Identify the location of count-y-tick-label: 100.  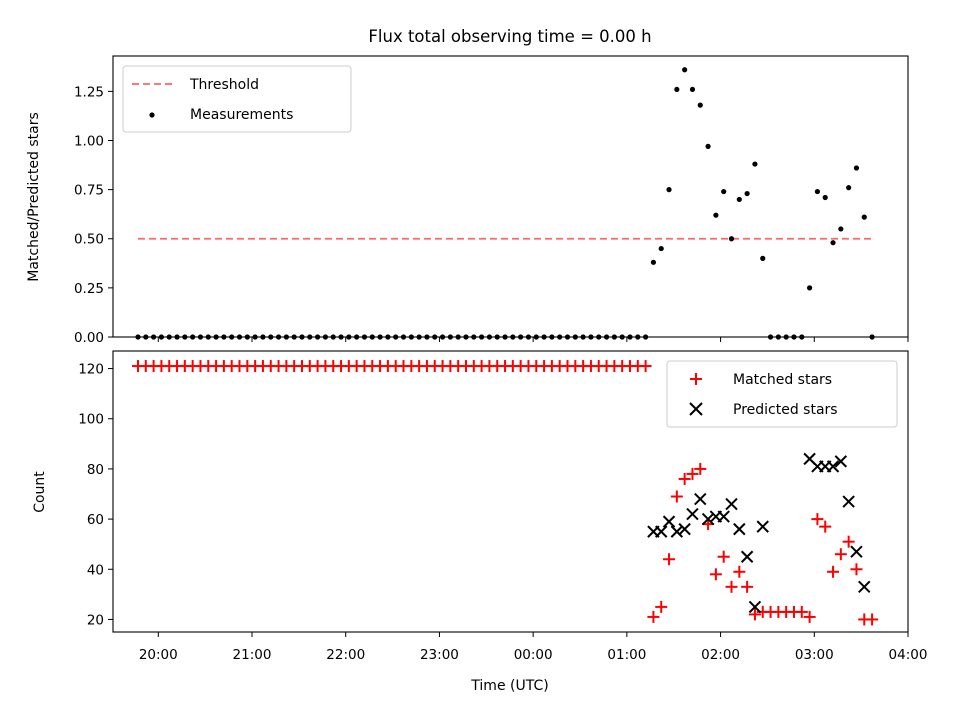
(91, 420).